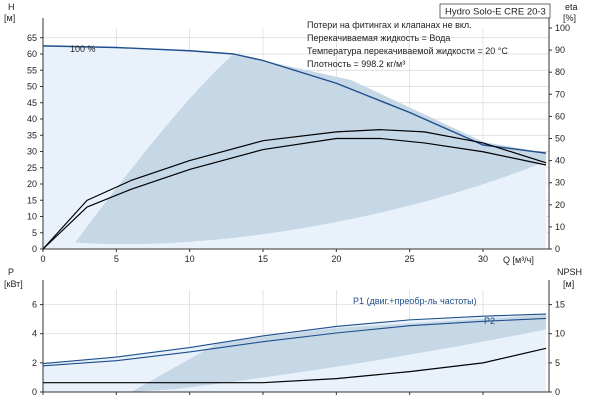 This screenshot has height=400, width=600. What do you see at coordinates (190, 259) in the screenshot?
I see `x-tick-label: 10` at bounding box center [190, 259].